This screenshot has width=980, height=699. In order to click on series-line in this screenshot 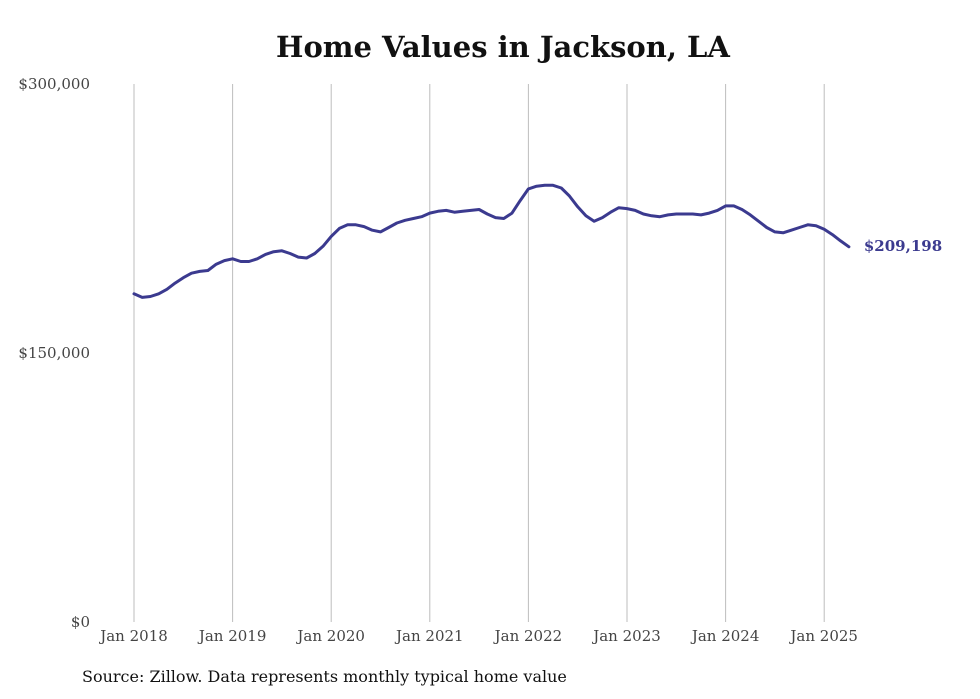, I will do `click(491, 241)`.